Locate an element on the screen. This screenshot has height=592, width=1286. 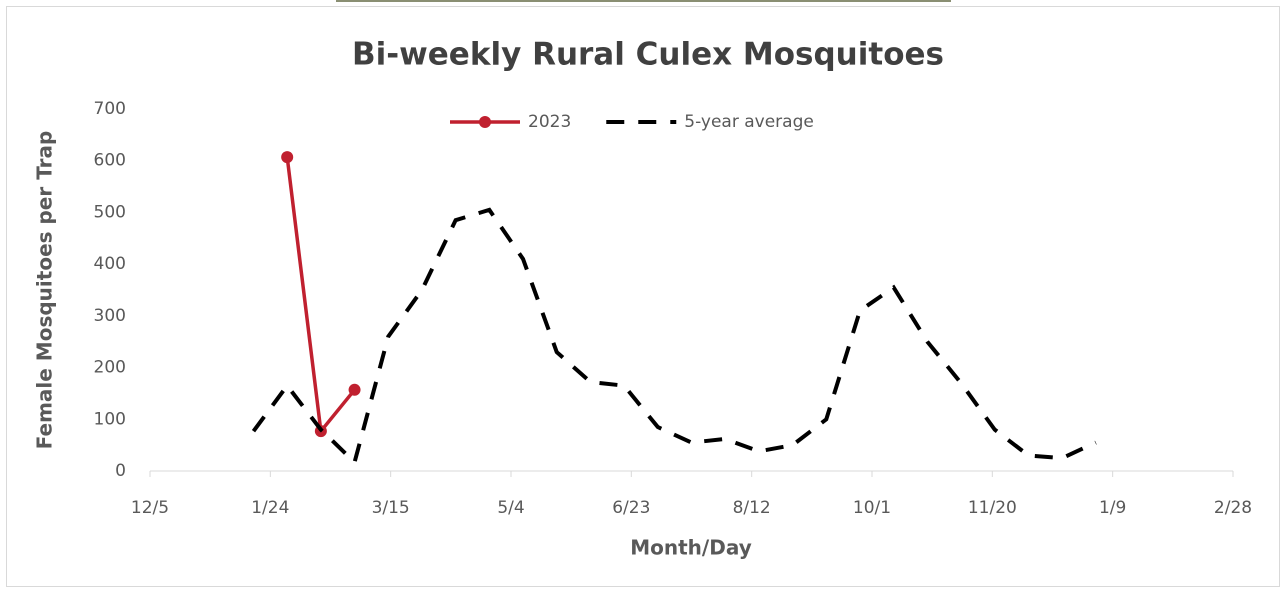
y-axis-title: Female Mosquitoes per Trap is located at coordinates (45, 290).